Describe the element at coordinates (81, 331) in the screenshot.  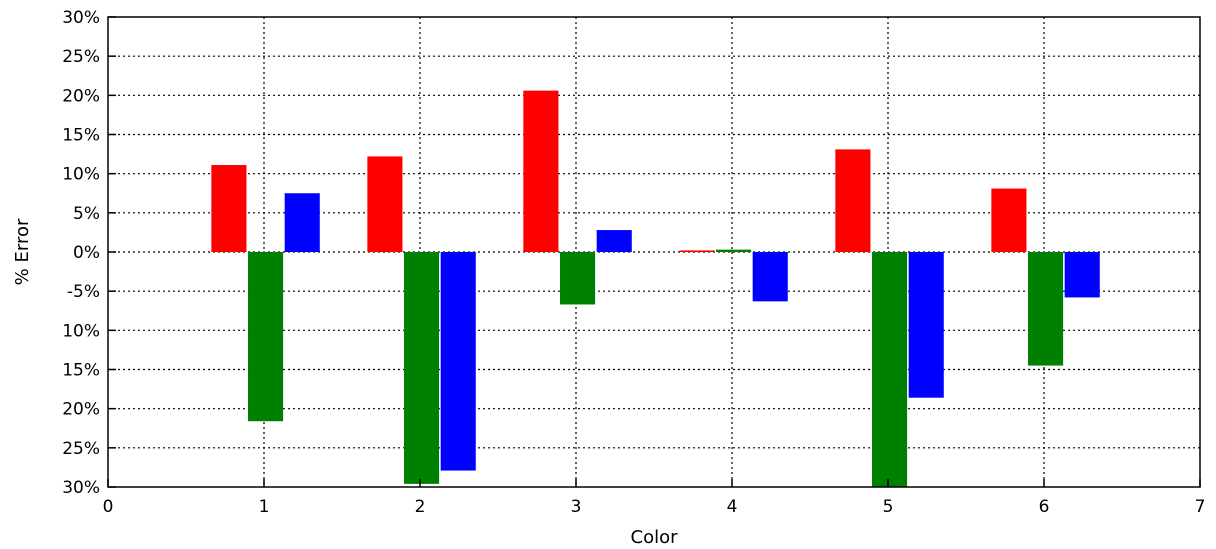
I see `y-tick-label-8: 10%` at that location.